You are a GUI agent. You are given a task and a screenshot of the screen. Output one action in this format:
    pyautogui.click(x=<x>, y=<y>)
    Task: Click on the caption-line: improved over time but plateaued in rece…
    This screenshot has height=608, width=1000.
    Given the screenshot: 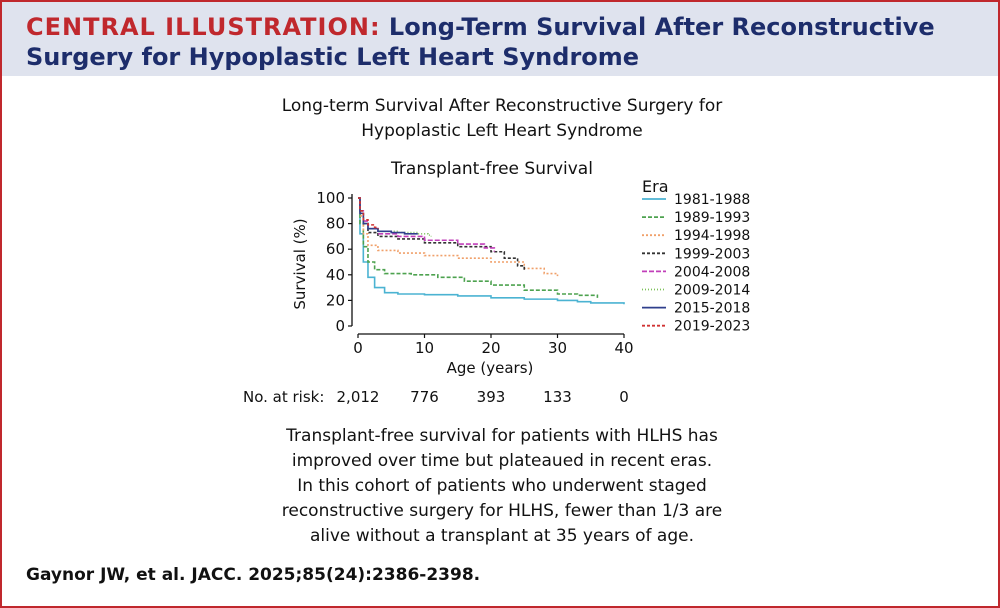 What is the action you would take?
    pyautogui.click(x=502, y=461)
    